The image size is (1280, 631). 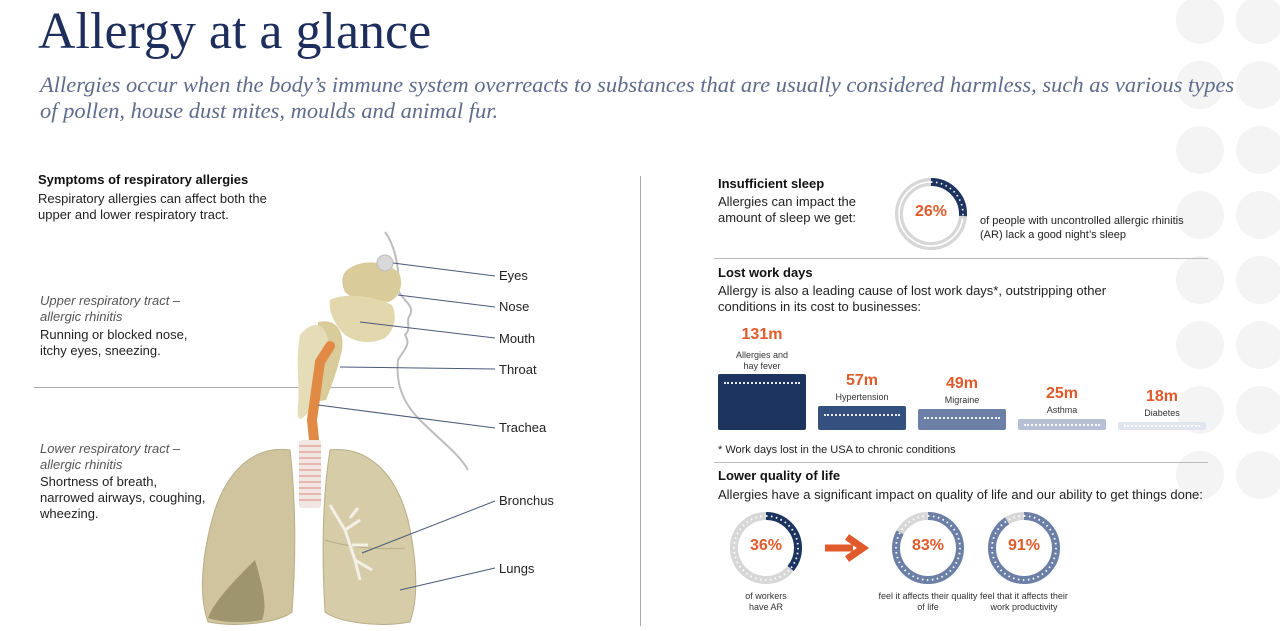 I want to click on sleep-donut, so click(x=931, y=214).